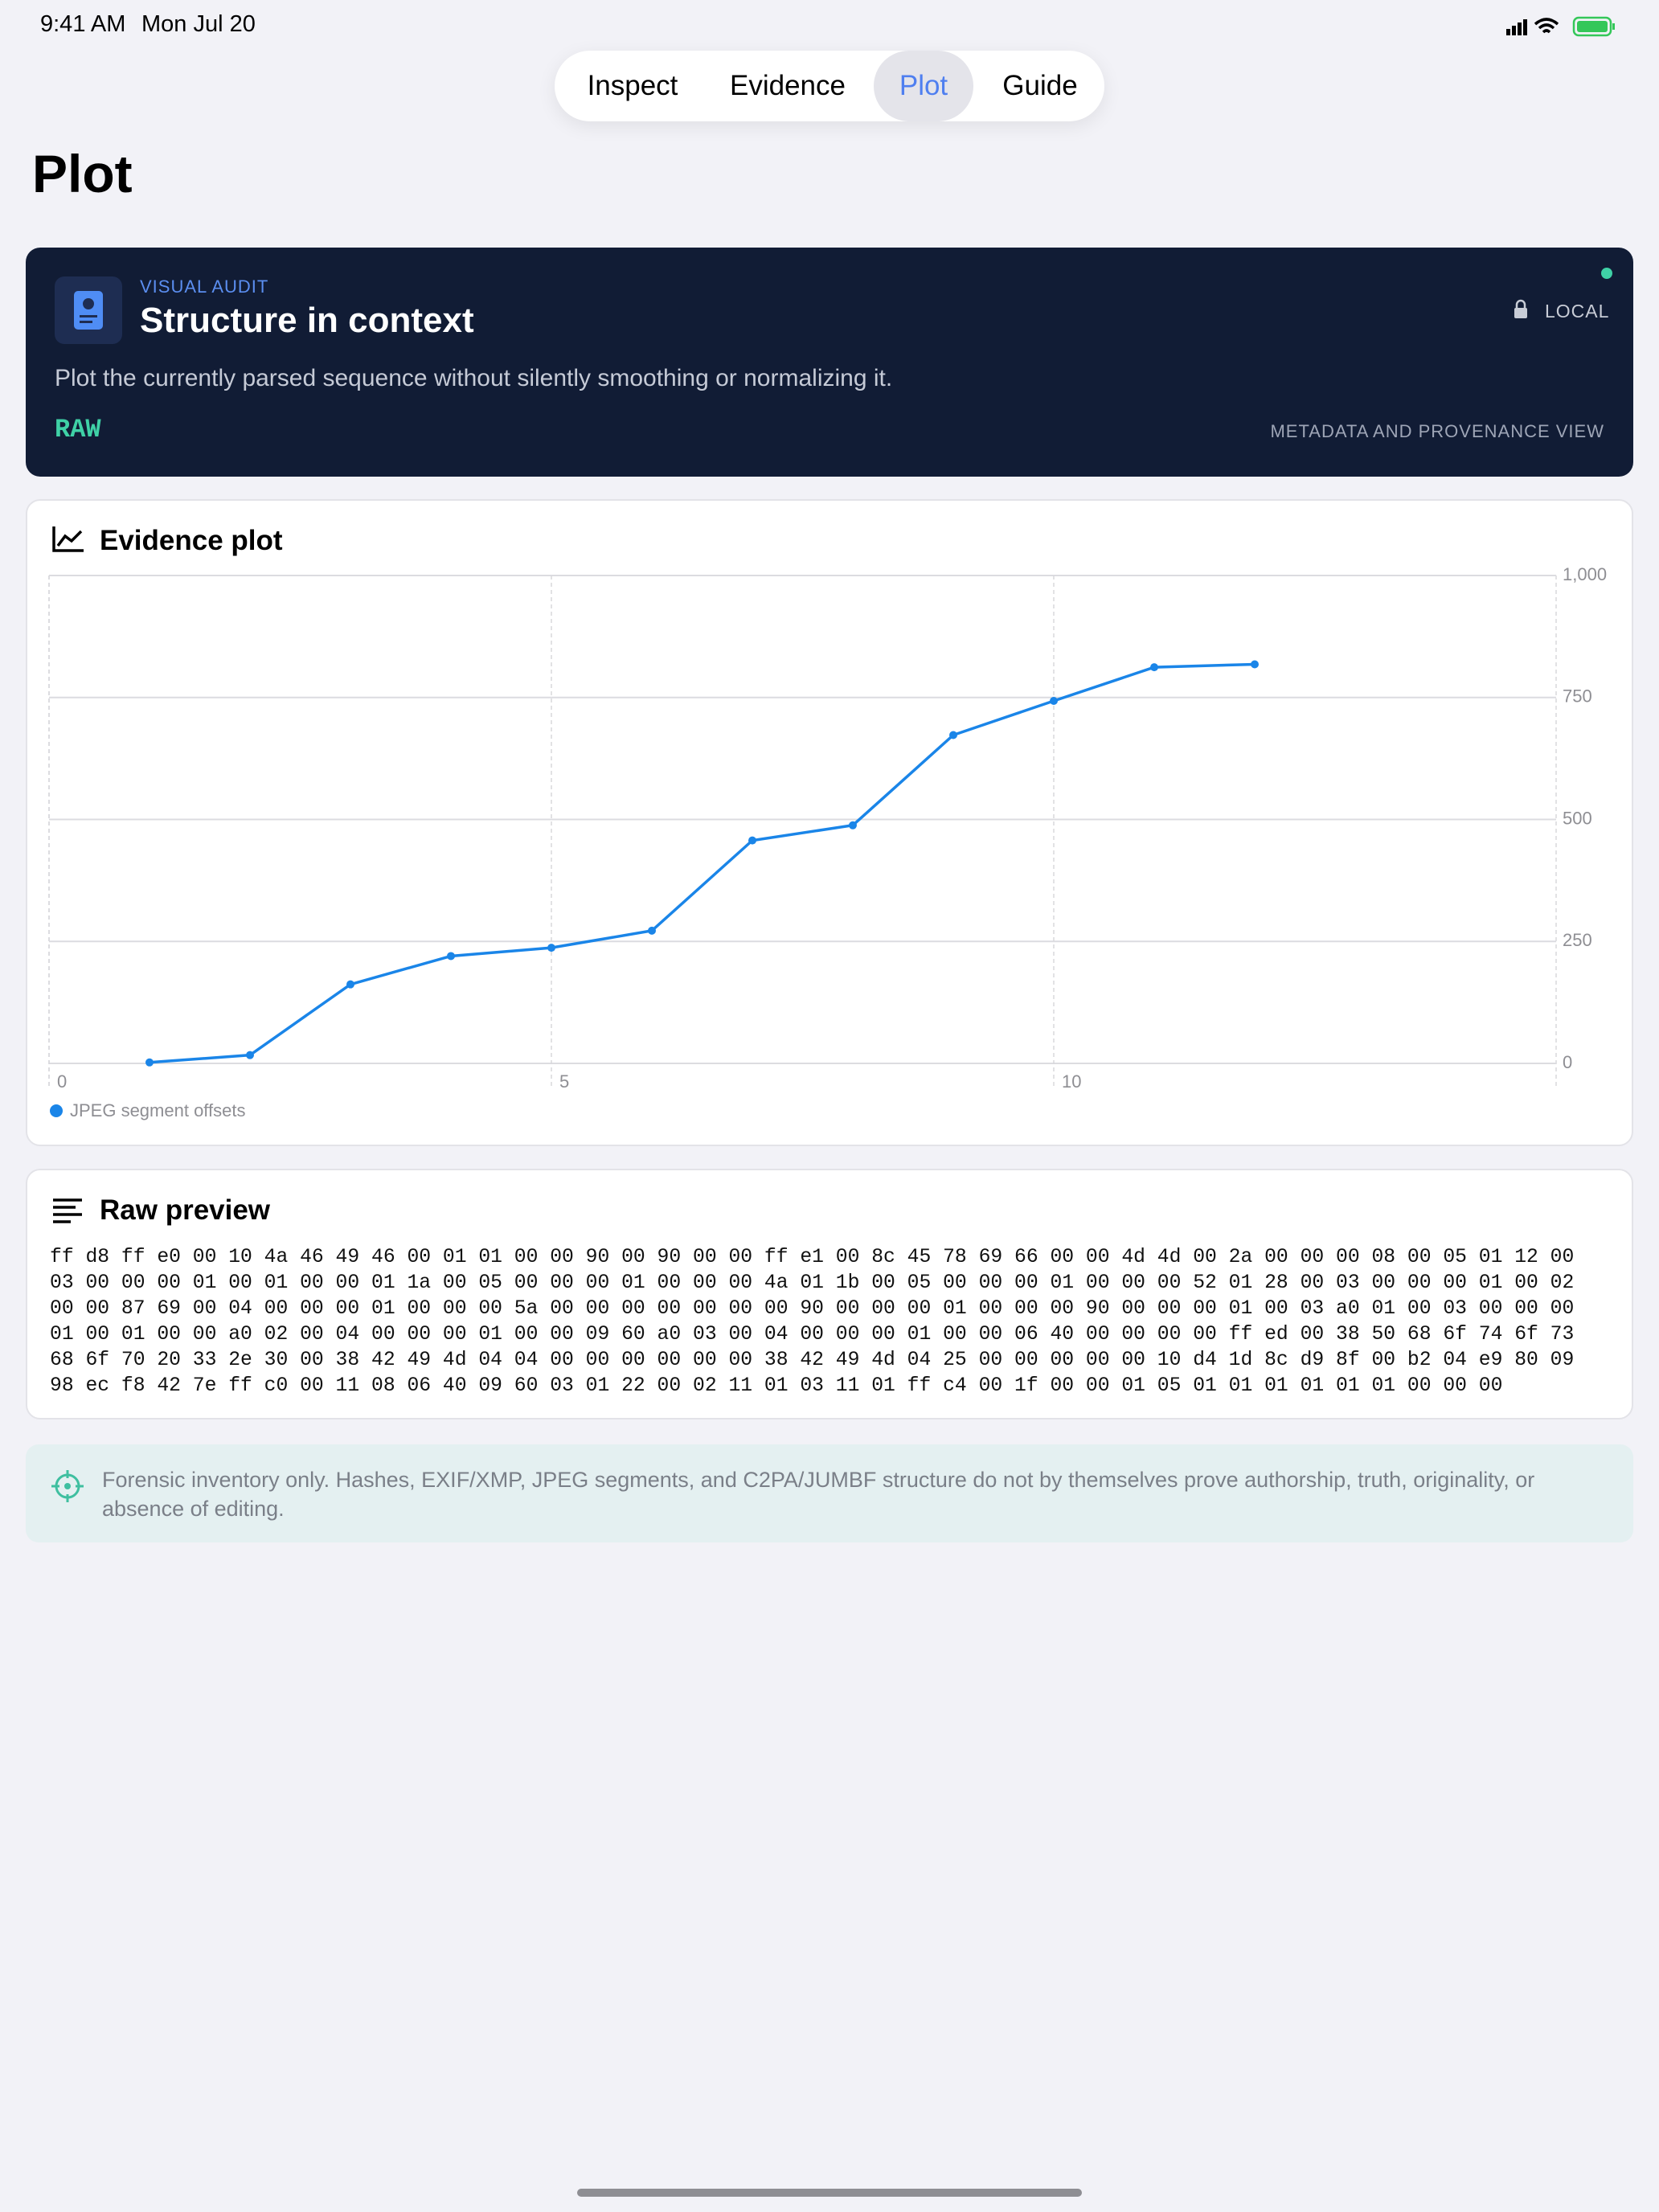 The height and width of the screenshot is (2212, 1659). What do you see at coordinates (191, 540) in the screenshot?
I see `chart-title: Evidence plot` at bounding box center [191, 540].